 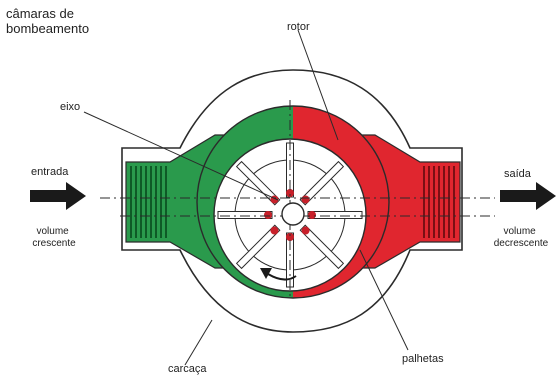 What do you see at coordinates (47, 21) in the screenshot?
I see `chambers-label: câmaras de bombeamento` at bounding box center [47, 21].